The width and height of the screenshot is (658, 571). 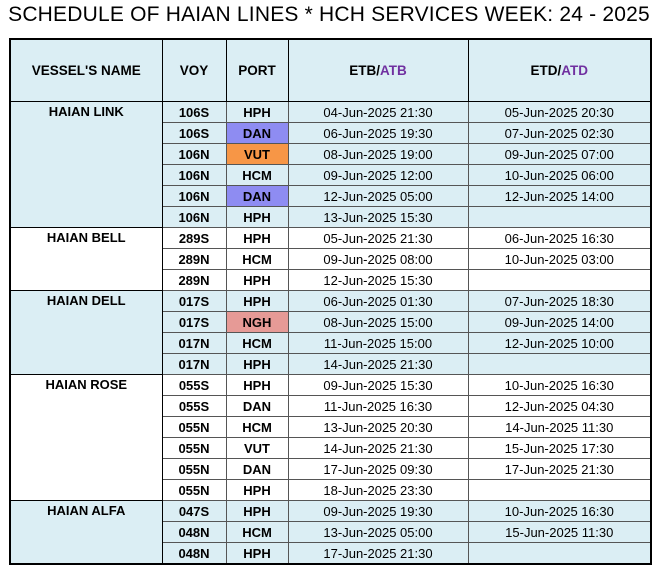 What do you see at coordinates (378, 133) in the screenshot?
I see `etb-cell: 06-Jun-2025 19:30` at bounding box center [378, 133].